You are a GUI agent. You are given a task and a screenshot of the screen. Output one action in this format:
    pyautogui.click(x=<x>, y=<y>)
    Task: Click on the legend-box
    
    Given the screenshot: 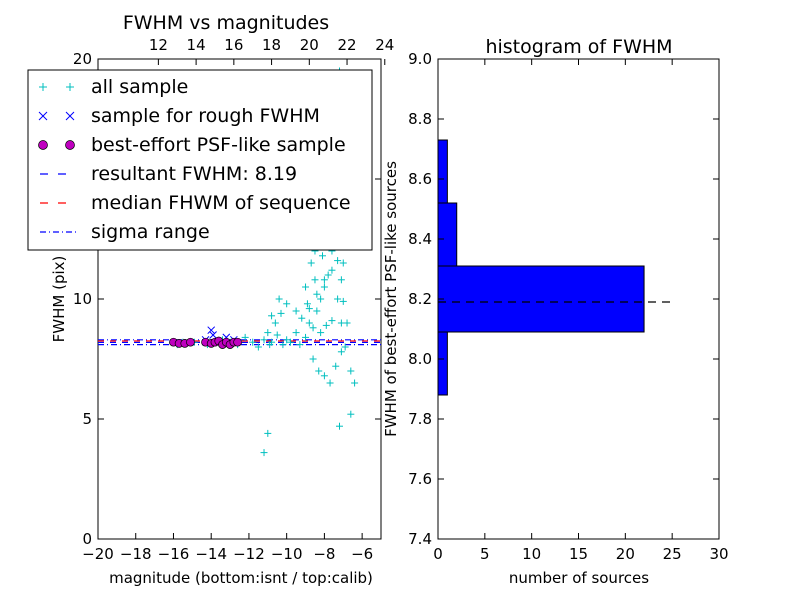 What is the action you would take?
    pyautogui.click(x=200, y=160)
    